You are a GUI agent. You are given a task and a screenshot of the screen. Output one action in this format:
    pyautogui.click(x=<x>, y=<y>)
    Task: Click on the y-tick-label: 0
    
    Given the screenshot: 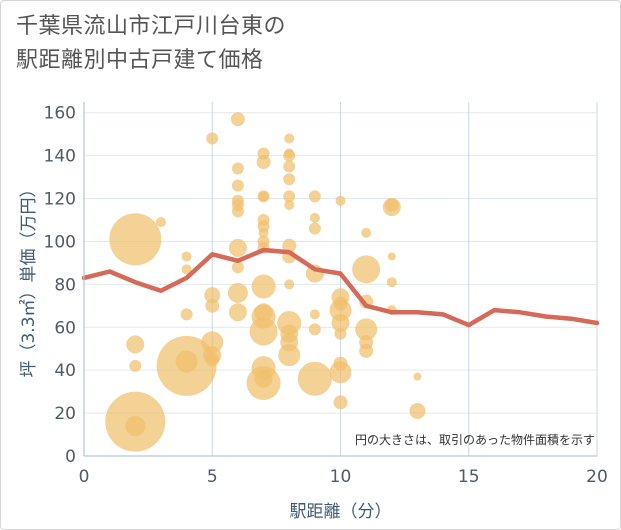 What is the action you would take?
    pyautogui.click(x=70, y=457)
    